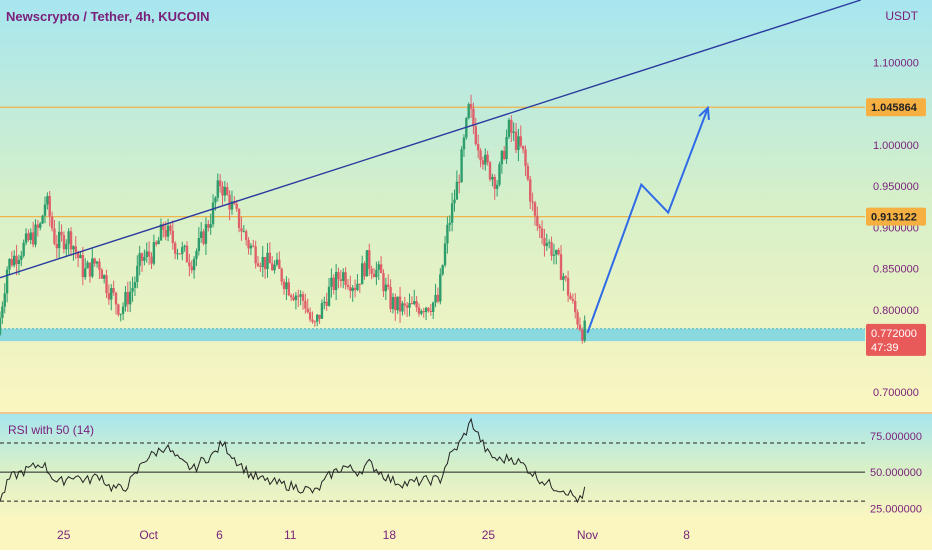 This screenshot has width=932, height=555. Describe the element at coordinates (647, 220) in the screenshot. I see `projected-path` at that location.